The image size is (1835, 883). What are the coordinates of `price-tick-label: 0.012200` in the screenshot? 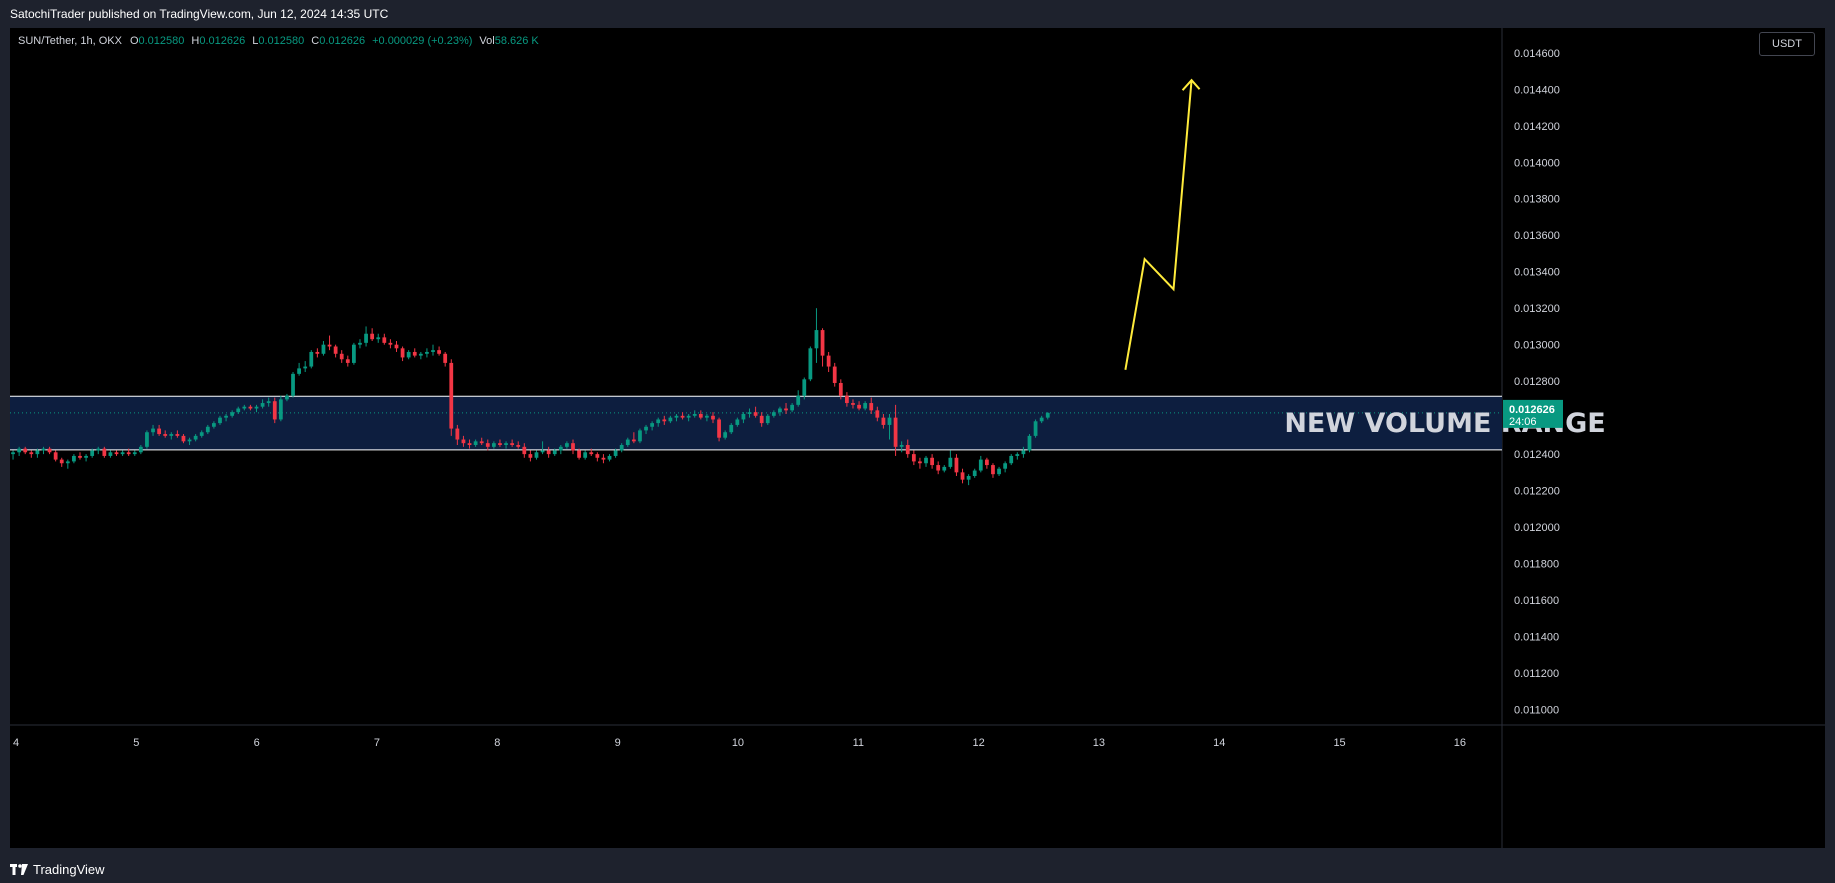 It's located at (1537, 492).